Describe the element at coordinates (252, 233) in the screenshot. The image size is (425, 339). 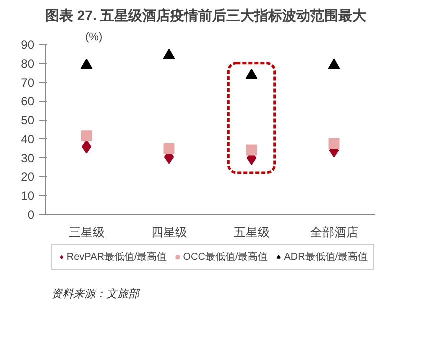
I see `x-tick-label: 五星级` at that location.